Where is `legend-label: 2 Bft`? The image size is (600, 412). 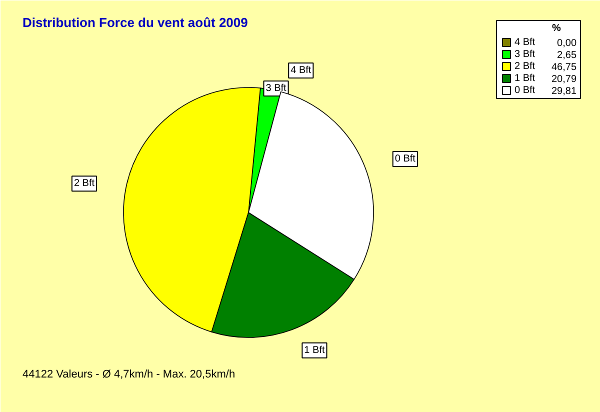 legend-label: 2 Bft is located at coordinates (525, 66).